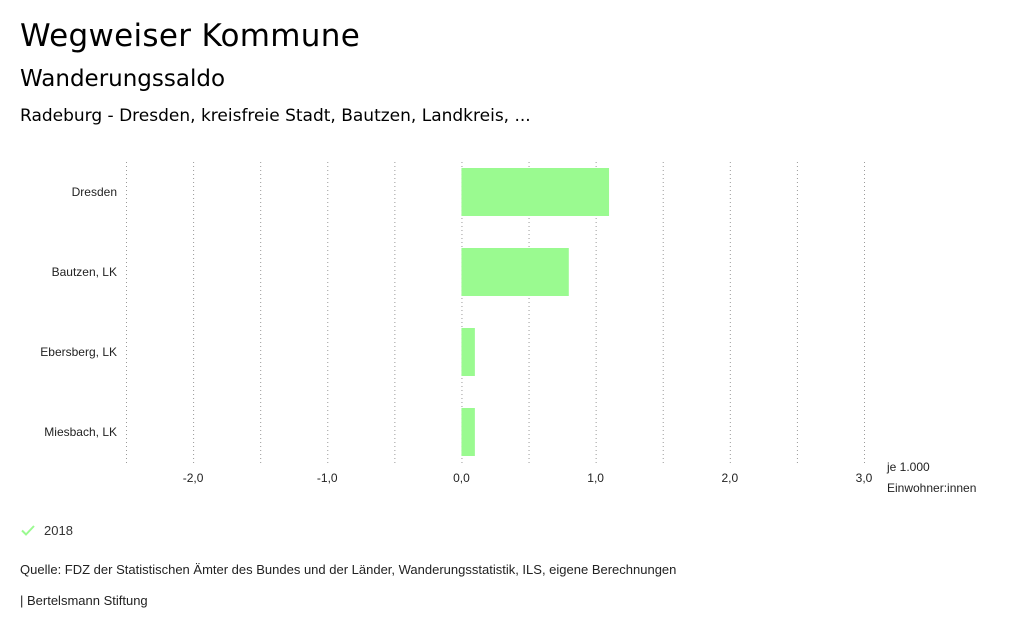 Image resolution: width=1024 pixels, height=634 pixels. I want to click on category-label: Bautzen, LK, so click(84, 272).